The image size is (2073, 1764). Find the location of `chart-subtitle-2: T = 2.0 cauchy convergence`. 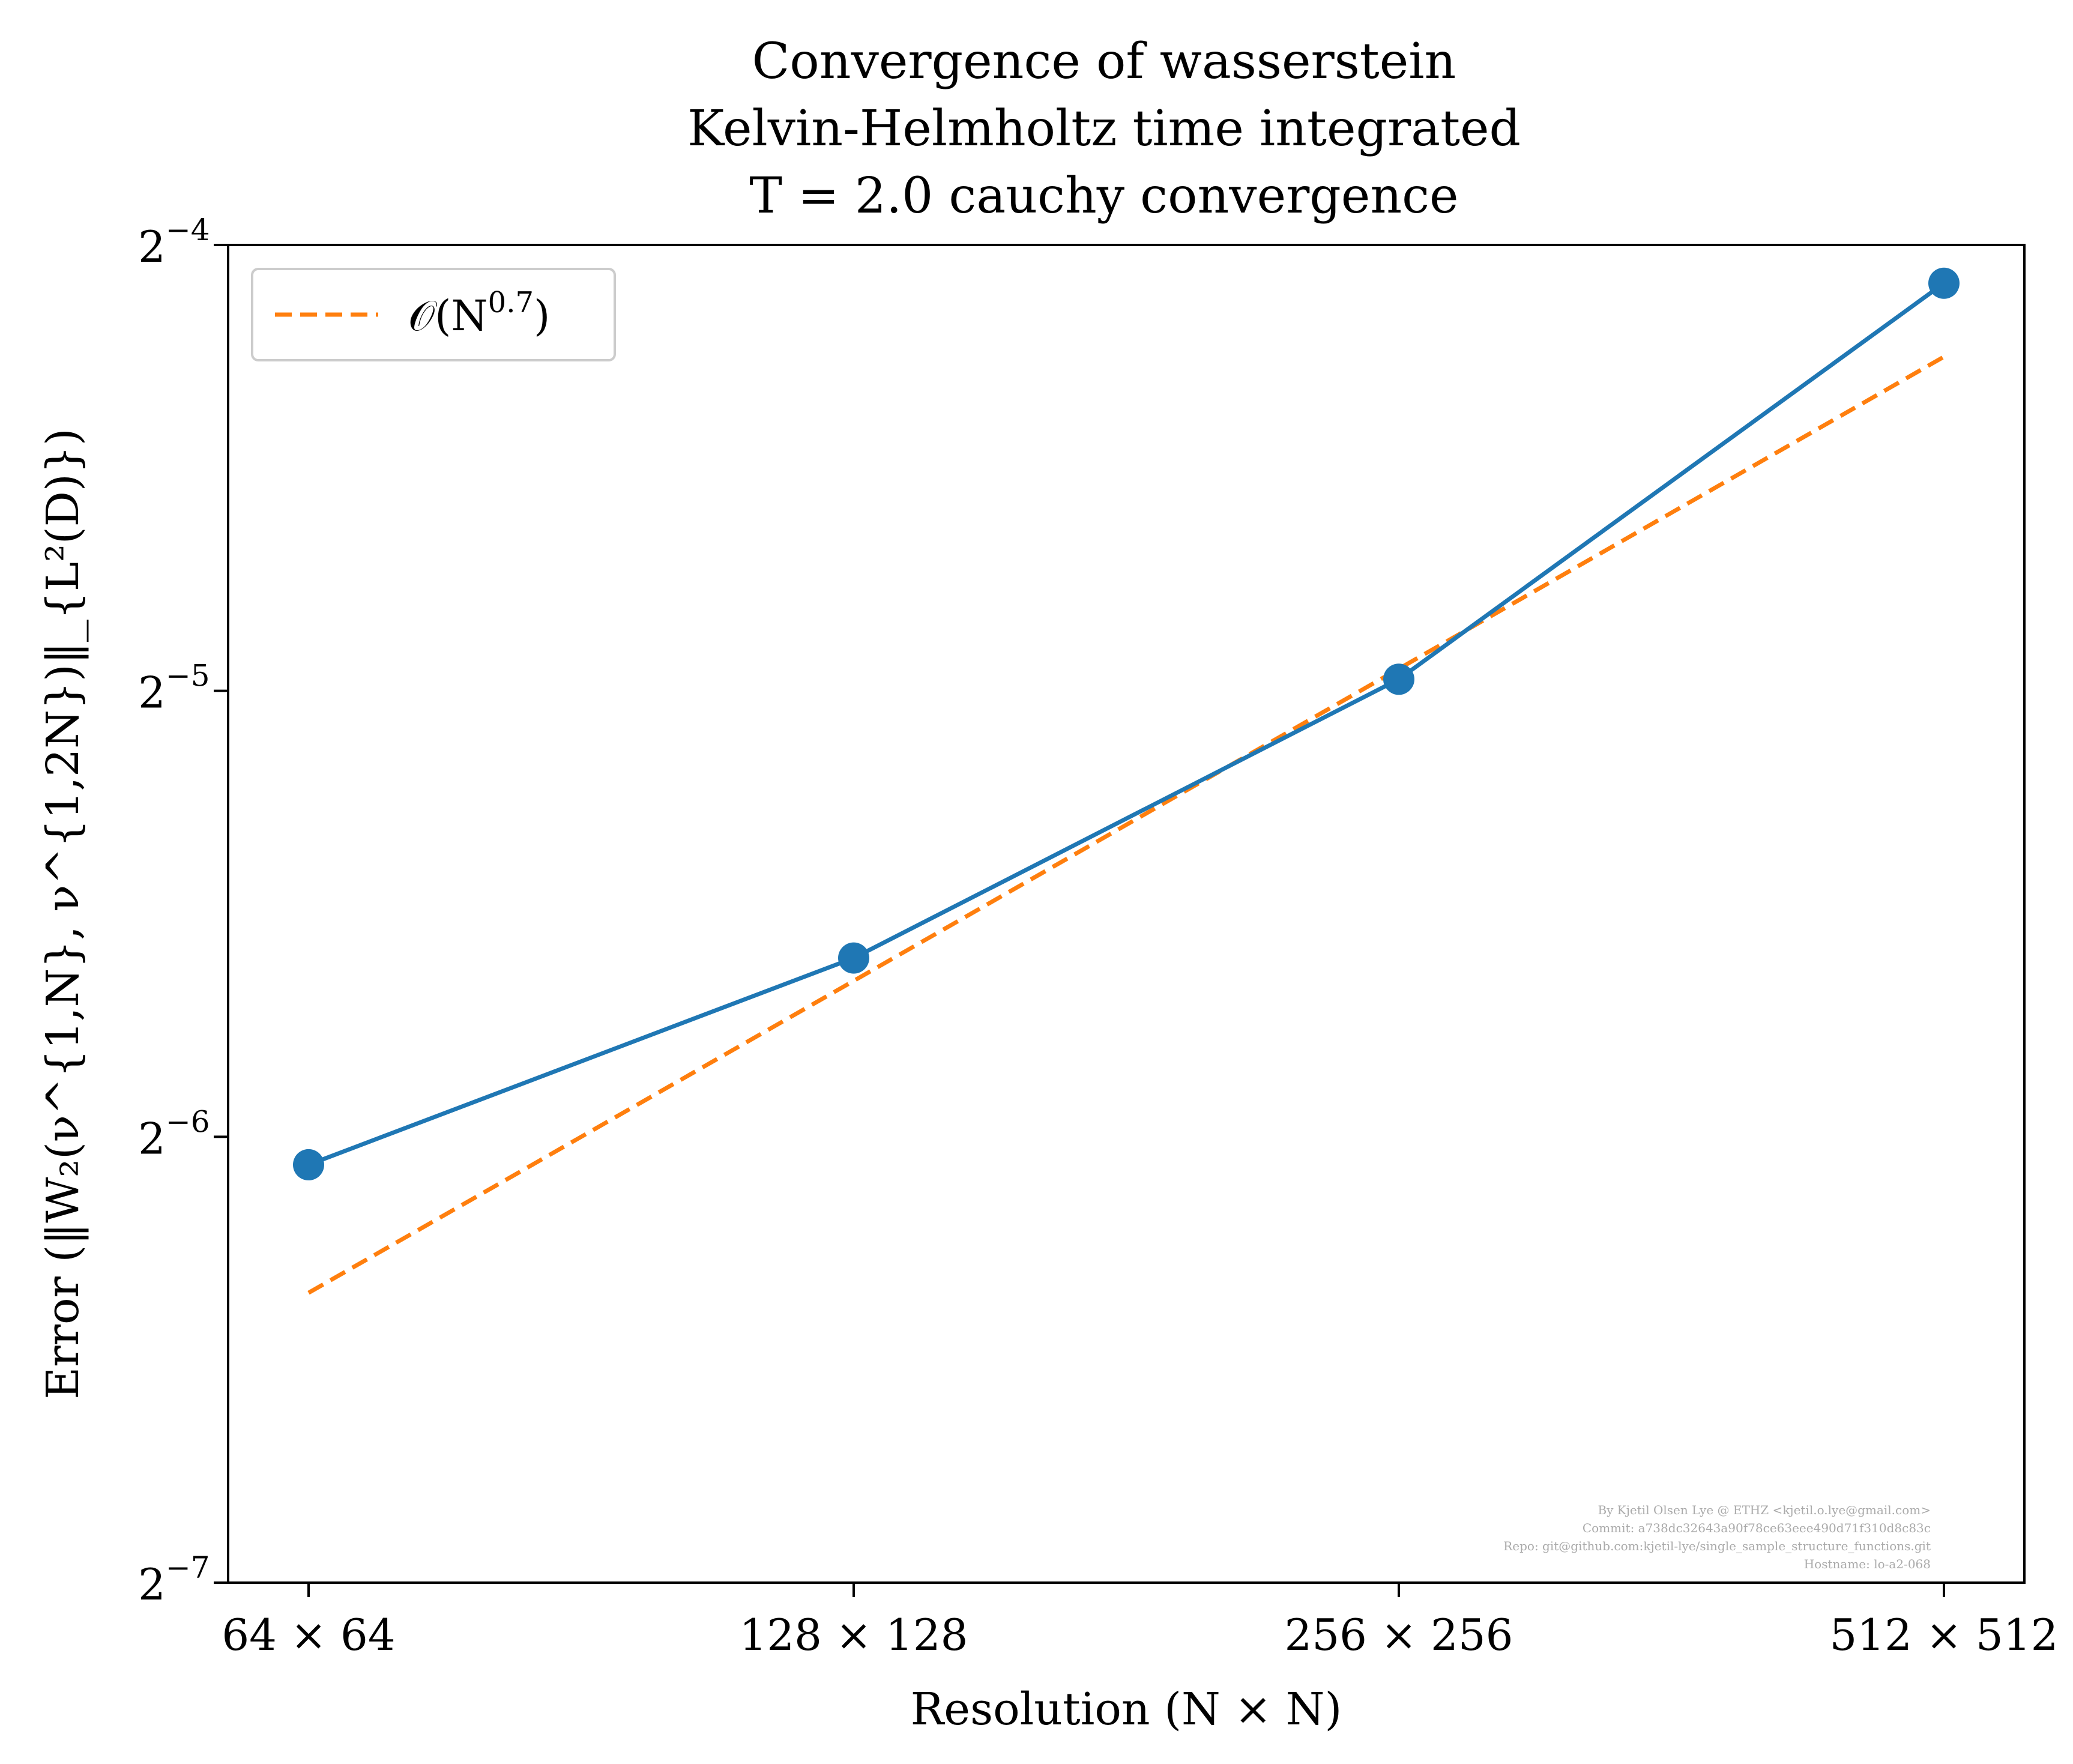

chart-subtitle-2: T = 2.0 cauchy convergence is located at coordinates (1103, 196).